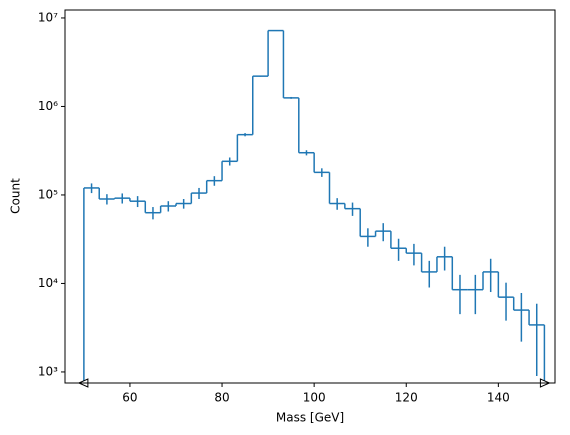  I want to click on y-tick-label: 10⁵, so click(48, 194).